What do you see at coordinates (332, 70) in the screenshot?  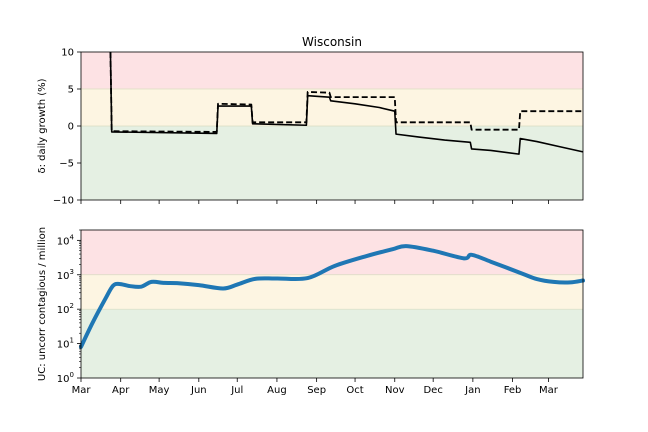 I see `growth-zone-red` at bounding box center [332, 70].